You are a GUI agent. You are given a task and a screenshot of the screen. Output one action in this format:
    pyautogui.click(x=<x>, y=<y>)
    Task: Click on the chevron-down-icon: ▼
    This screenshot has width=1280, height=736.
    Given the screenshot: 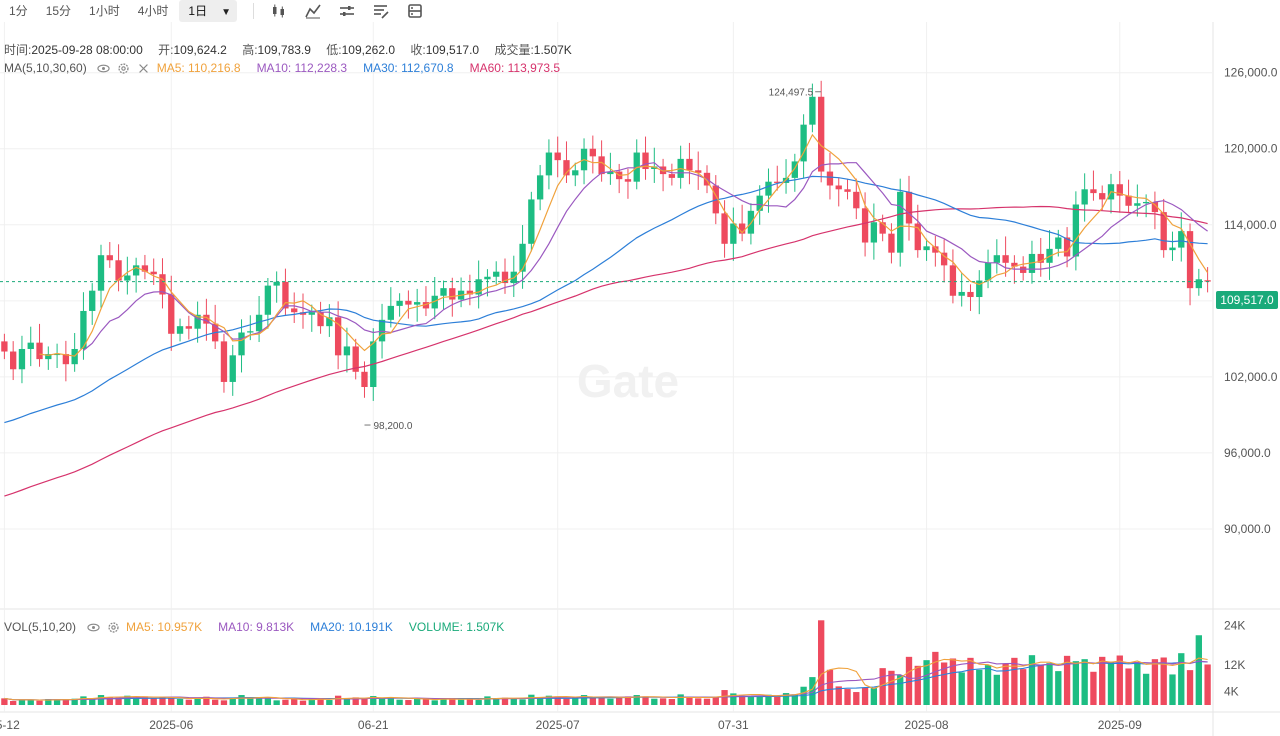 What is the action you would take?
    pyautogui.click(x=226, y=12)
    